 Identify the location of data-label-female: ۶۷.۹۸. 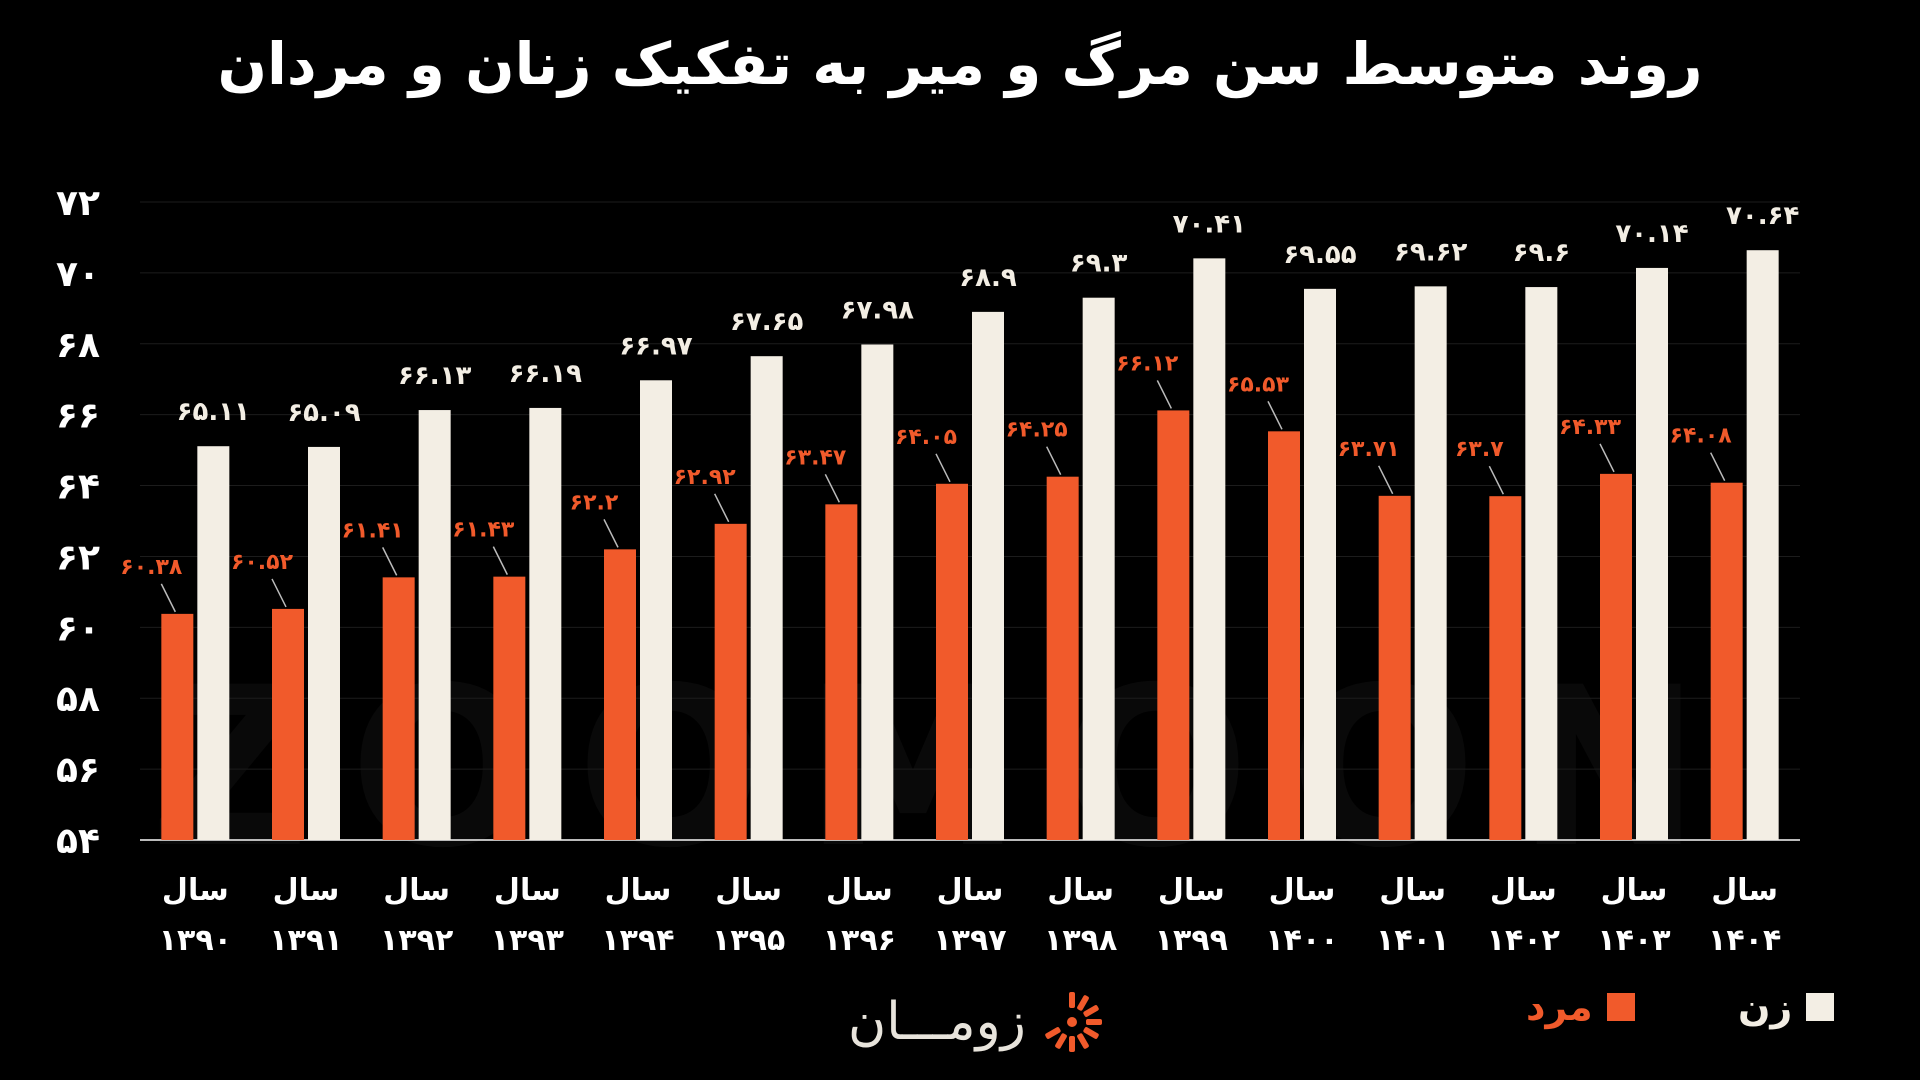
(877, 310).